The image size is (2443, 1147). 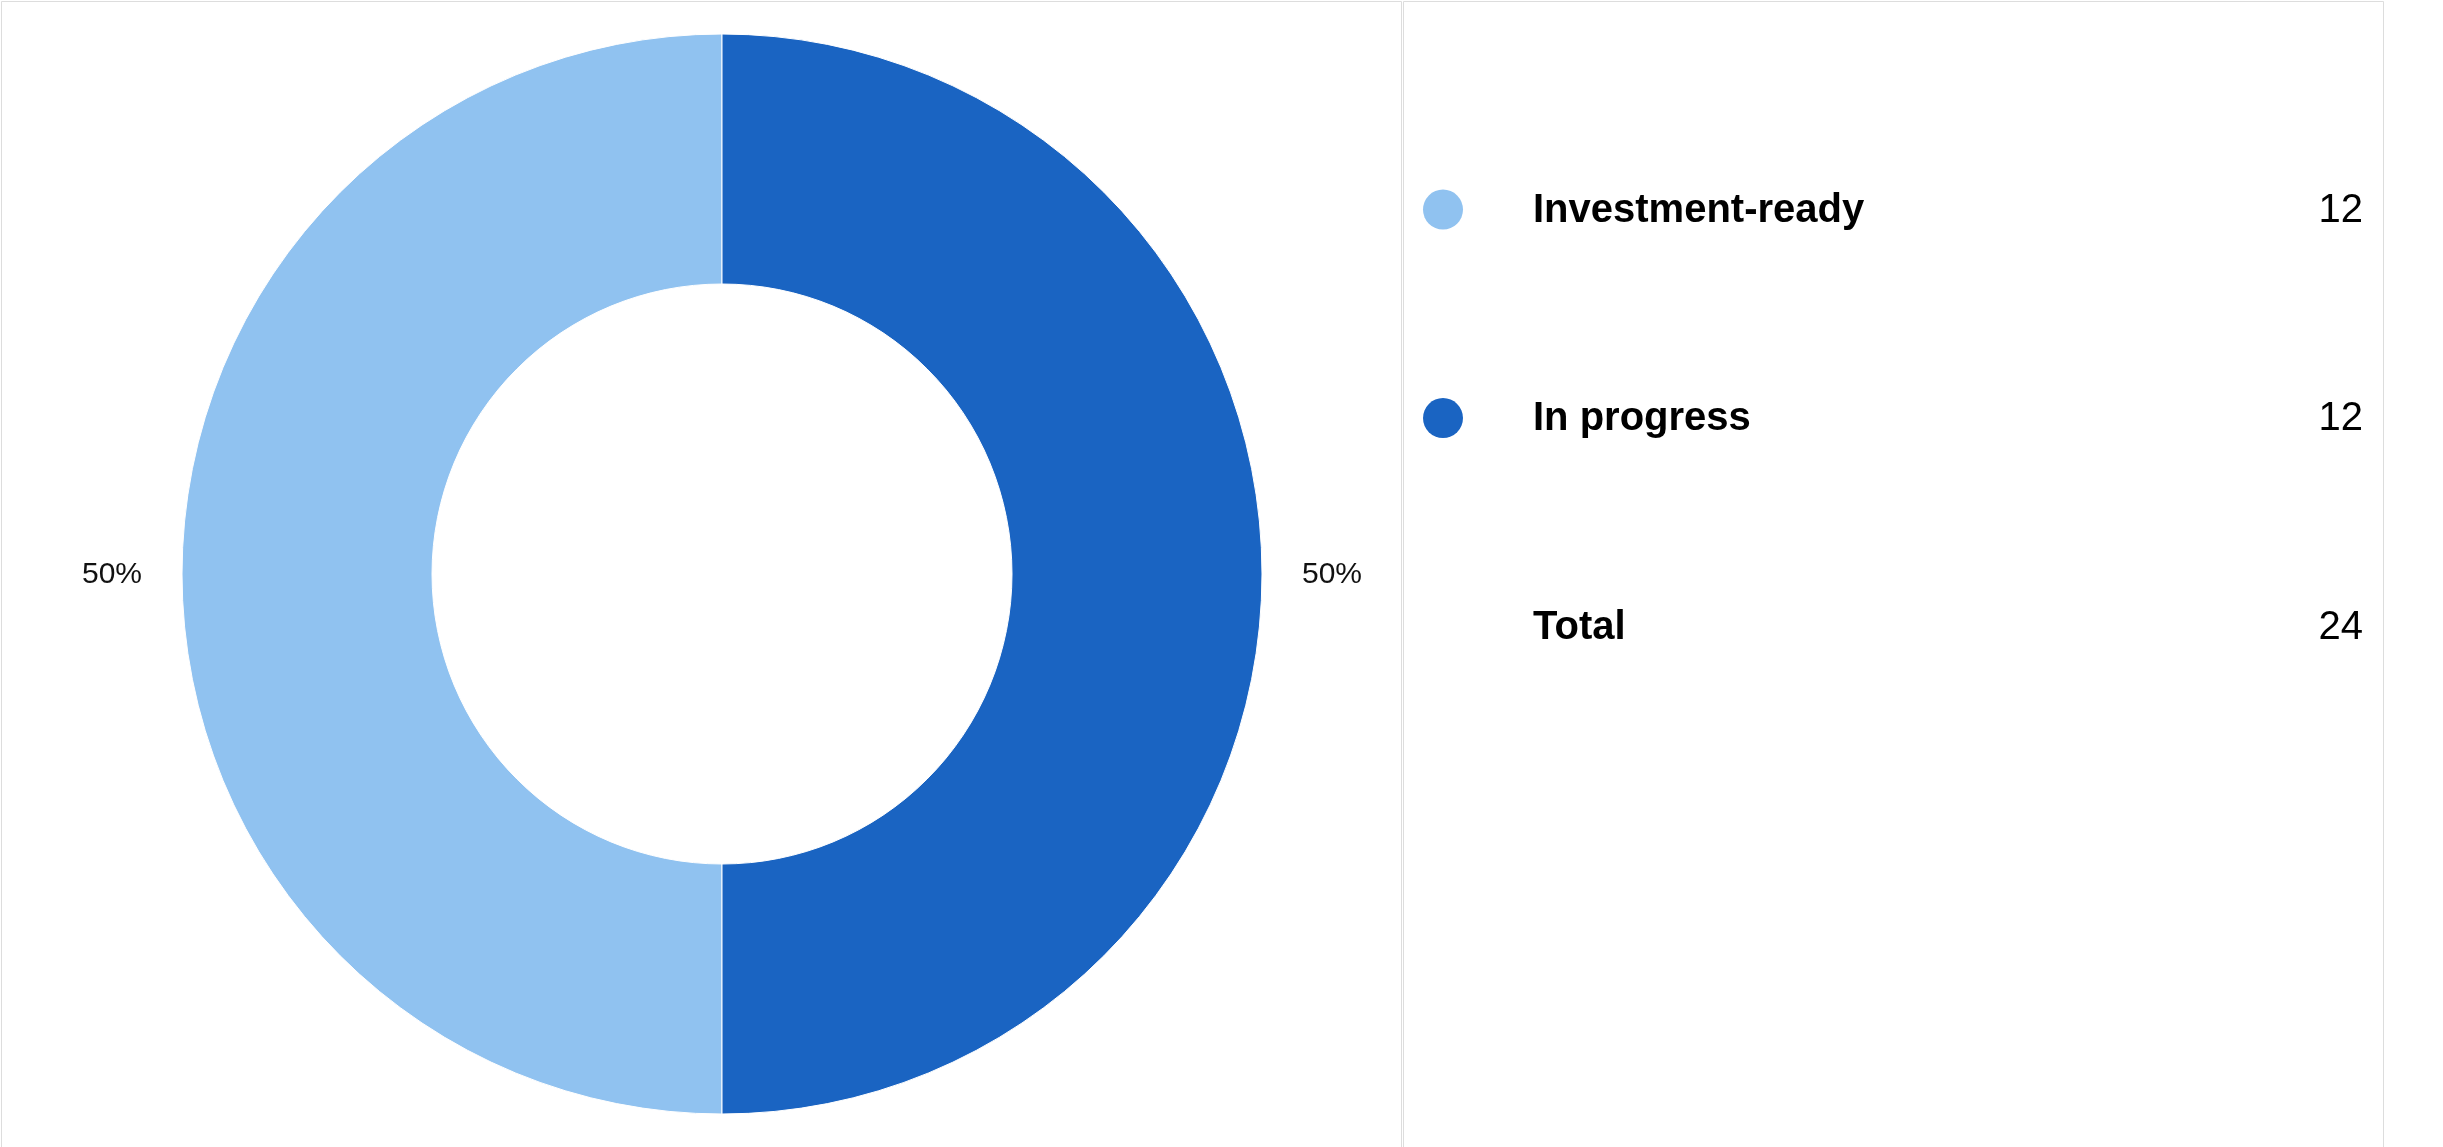 I want to click on text: 24, so click(x=2340, y=624).